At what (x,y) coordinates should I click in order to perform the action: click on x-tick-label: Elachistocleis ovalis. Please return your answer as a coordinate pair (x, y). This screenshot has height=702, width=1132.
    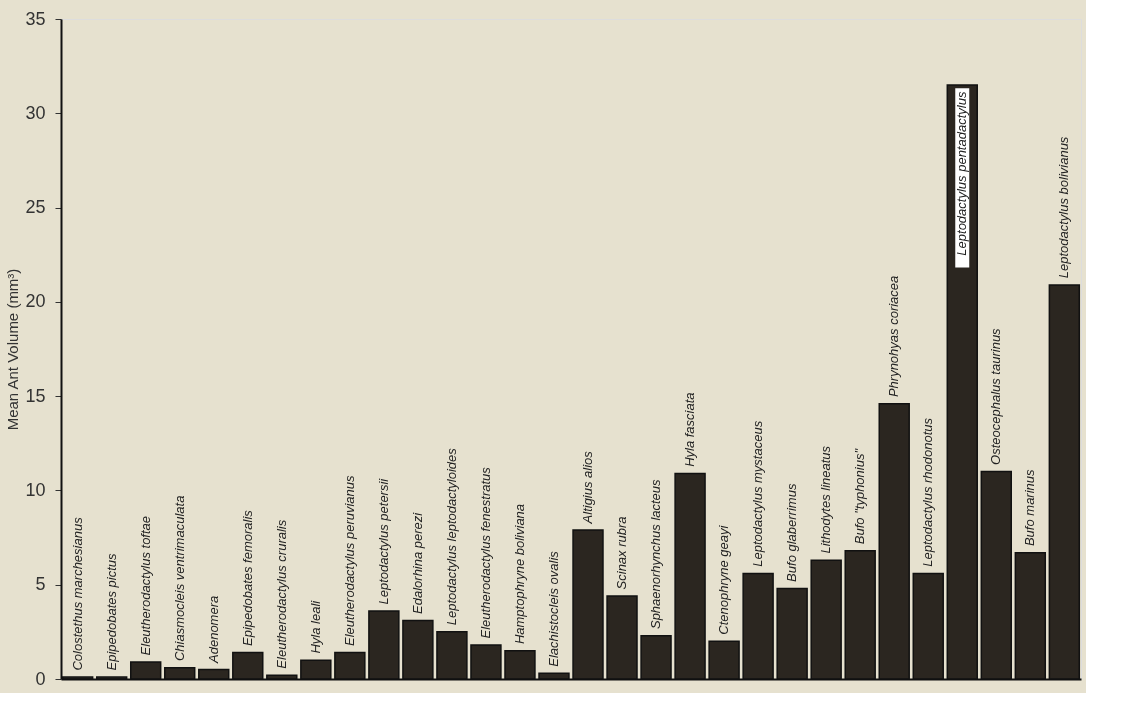
    Looking at the image, I should click on (553, 608).